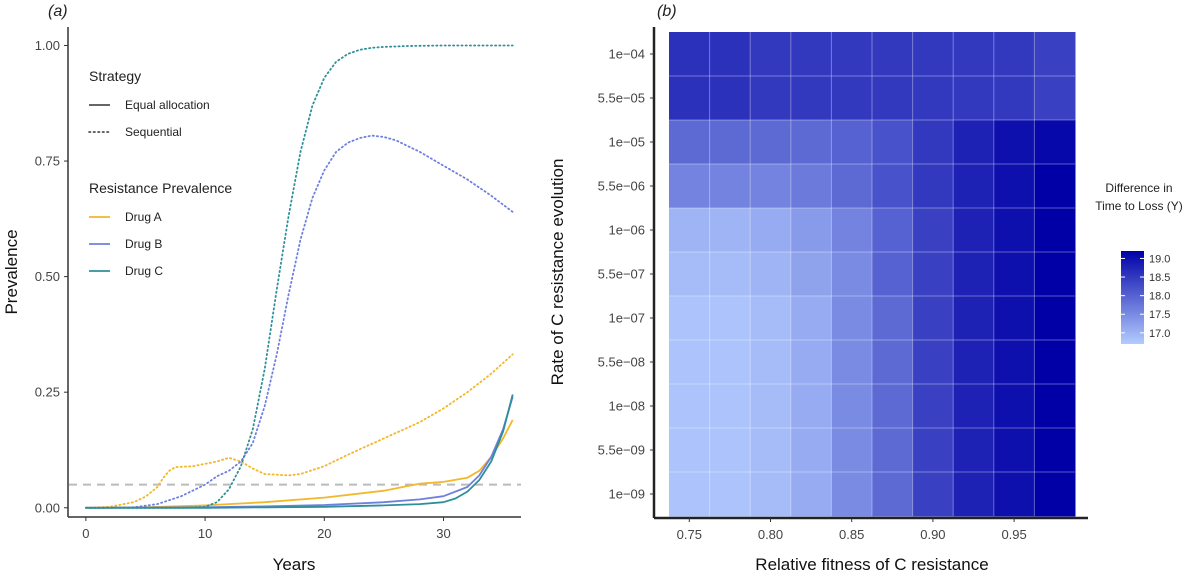 The image size is (1200, 581). What do you see at coordinates (1138, 188) in the screenshot?
I see `colorbar-title-line1: Difference in` at bounding box center [1138, 188].